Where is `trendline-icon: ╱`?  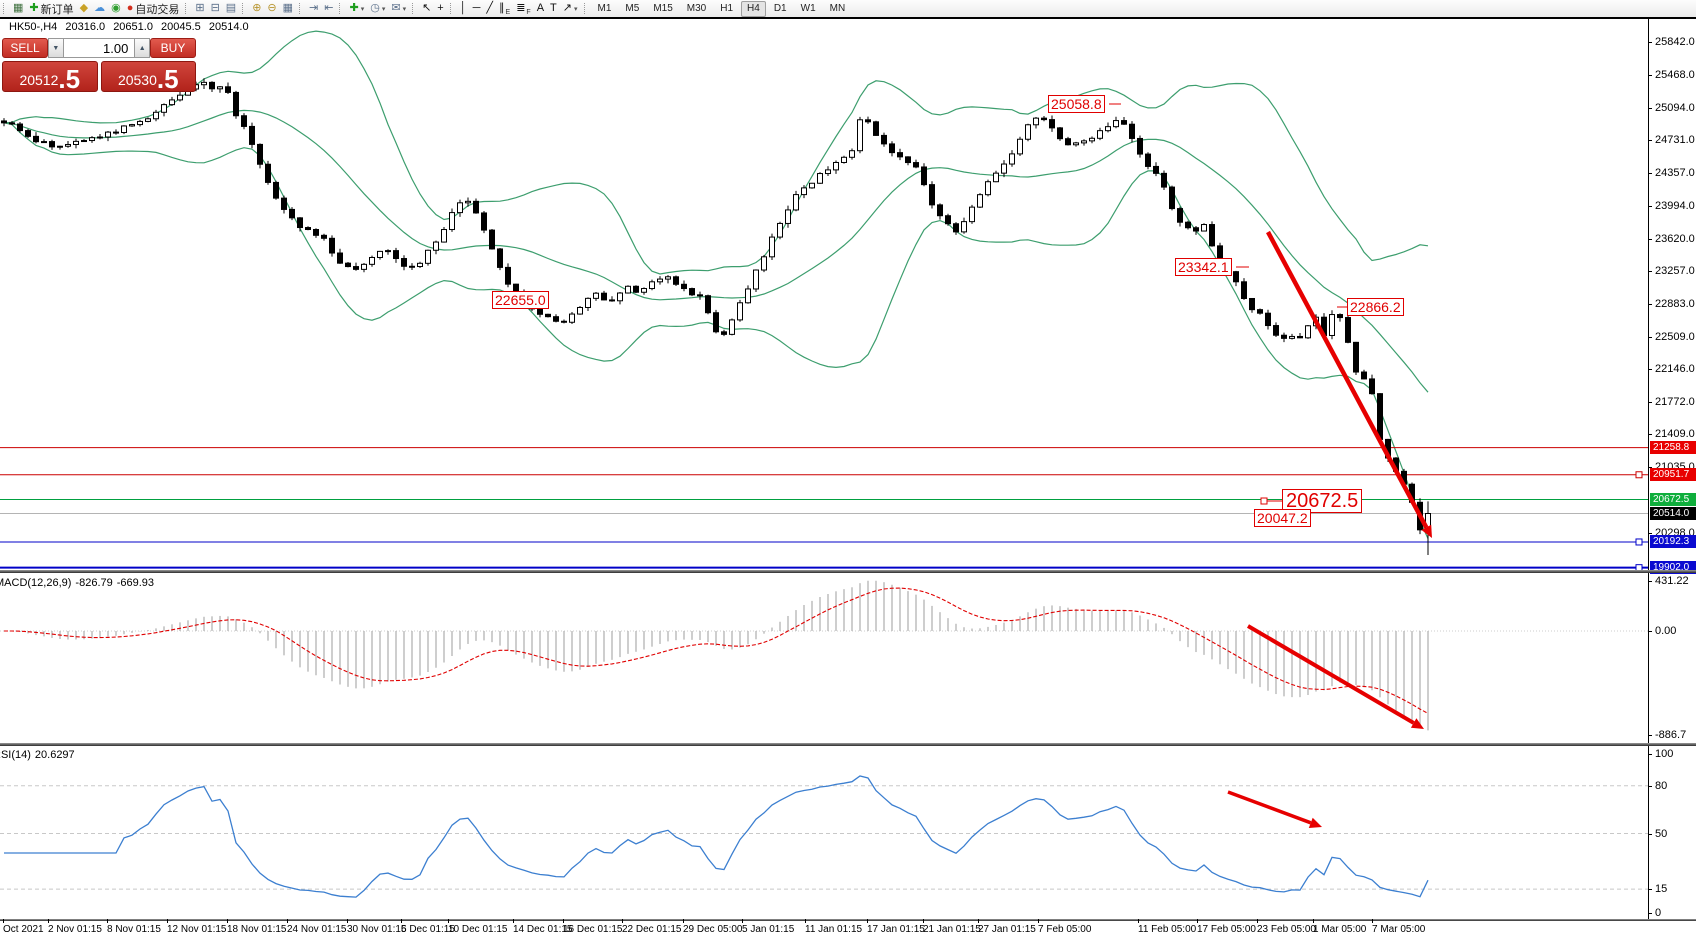
trendline-icon: ╱ is located at coordinates (489, 8).